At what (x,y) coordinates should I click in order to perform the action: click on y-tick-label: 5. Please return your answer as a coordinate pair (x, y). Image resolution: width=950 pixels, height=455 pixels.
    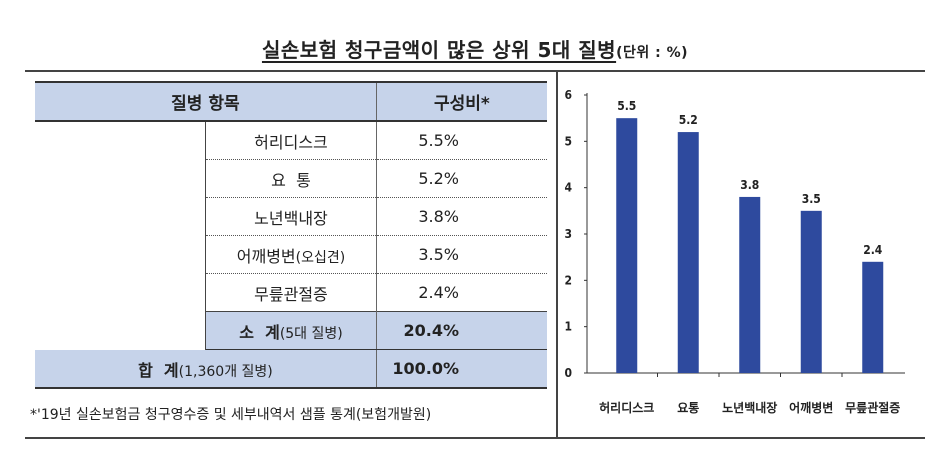
    Looking at the image, I should click on (568, 141).